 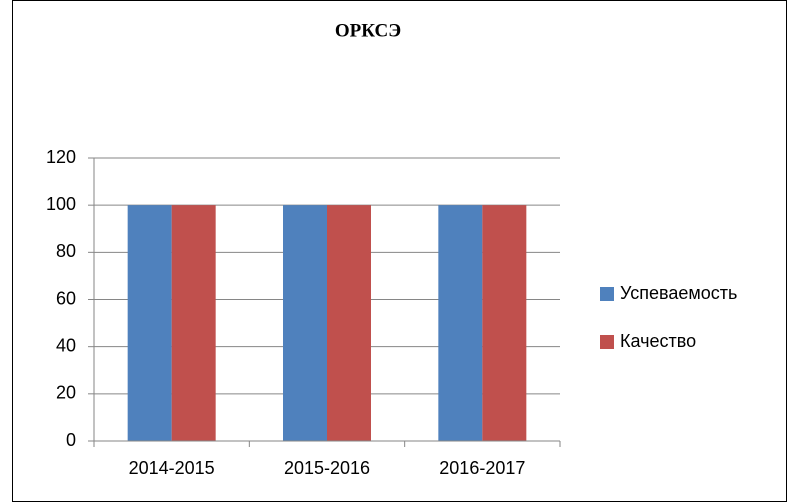 I want to click on x-tick-label: 2014-2015, so click(x=172, y=468).